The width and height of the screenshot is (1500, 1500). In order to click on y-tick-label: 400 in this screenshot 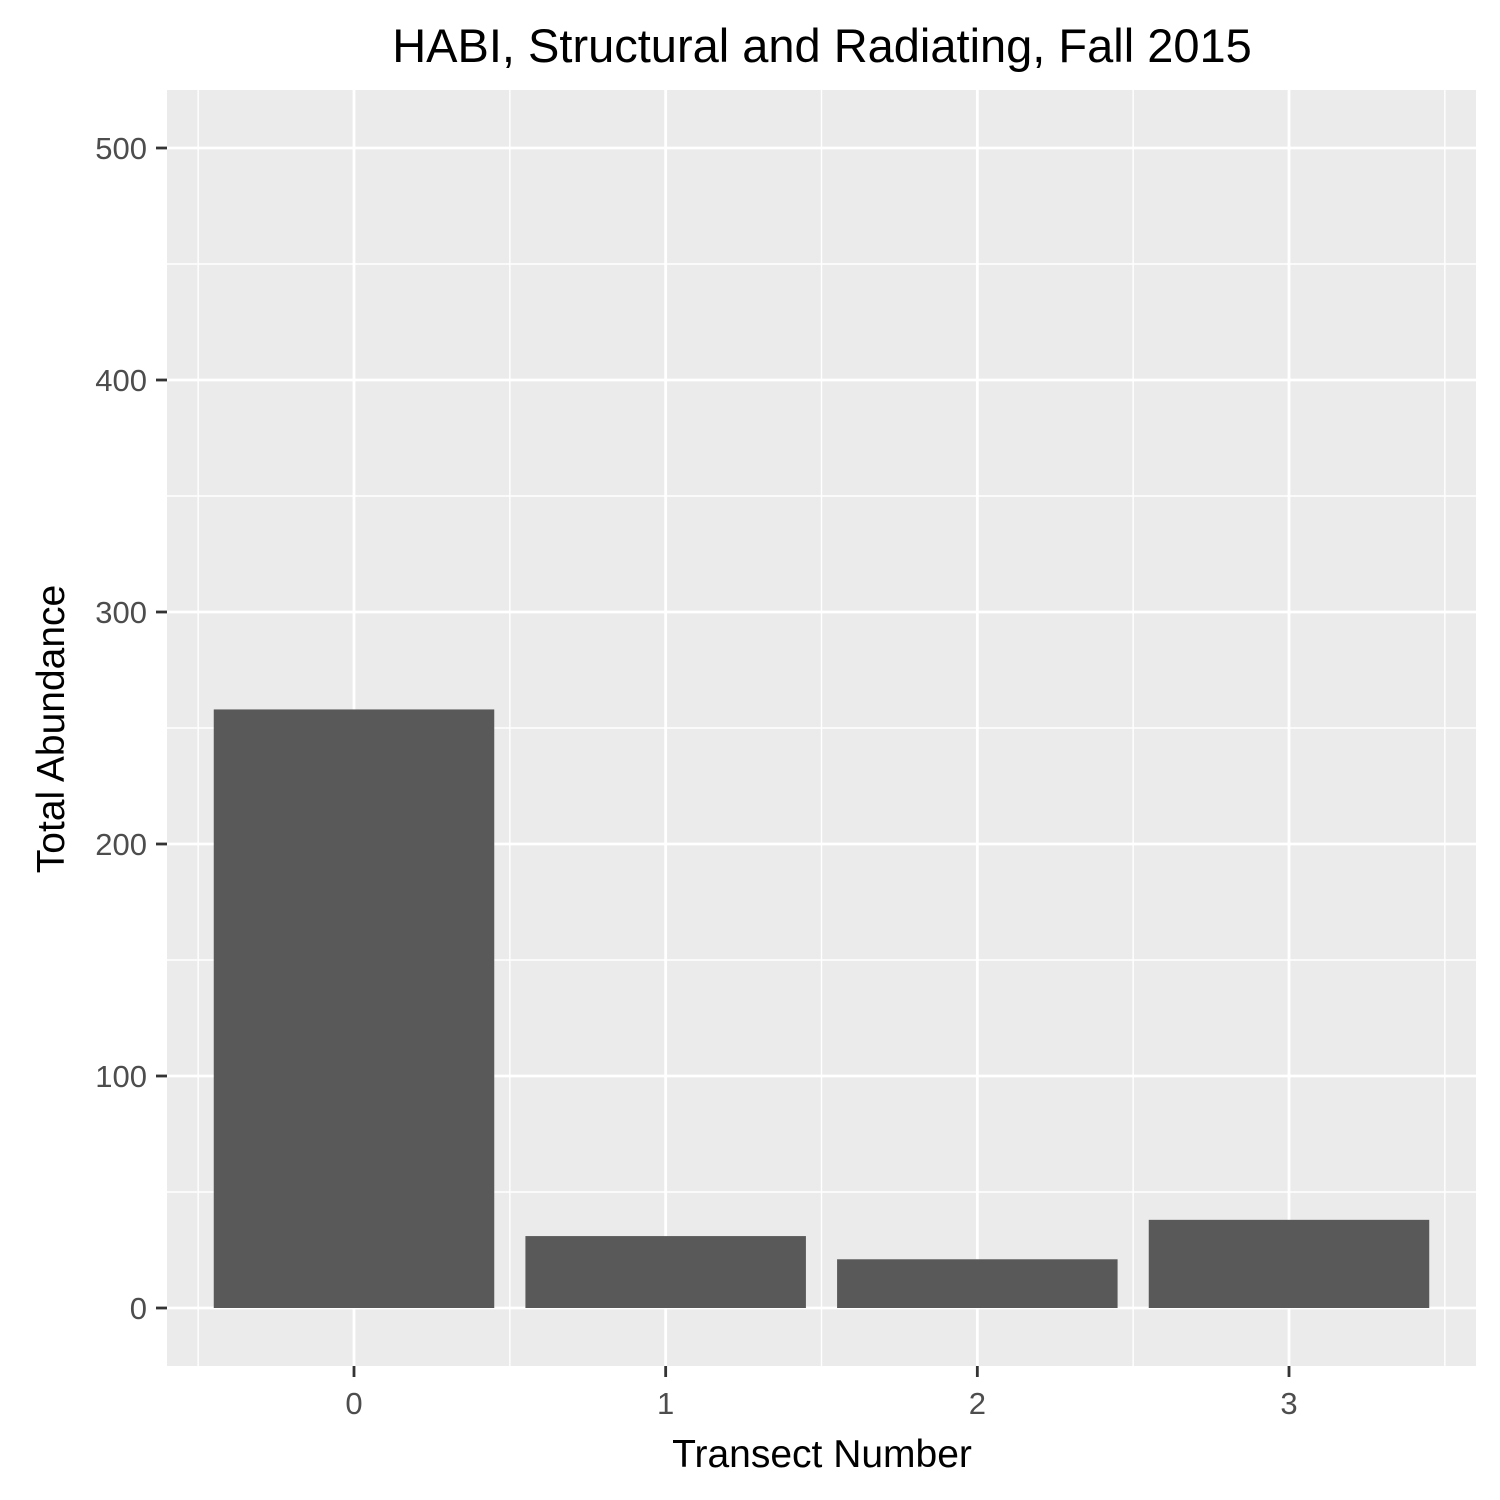, I will do `click(121, 380)`.